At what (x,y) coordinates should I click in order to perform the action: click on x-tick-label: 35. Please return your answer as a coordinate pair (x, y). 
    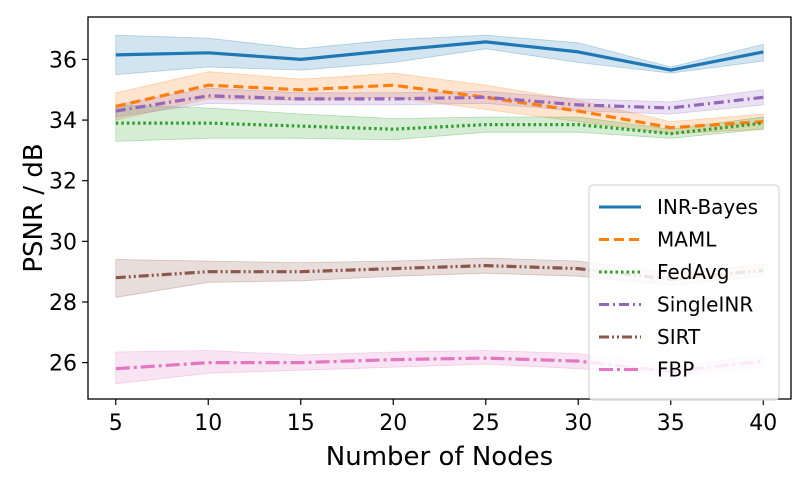
    Looking at the image, I should click on (671, 423).